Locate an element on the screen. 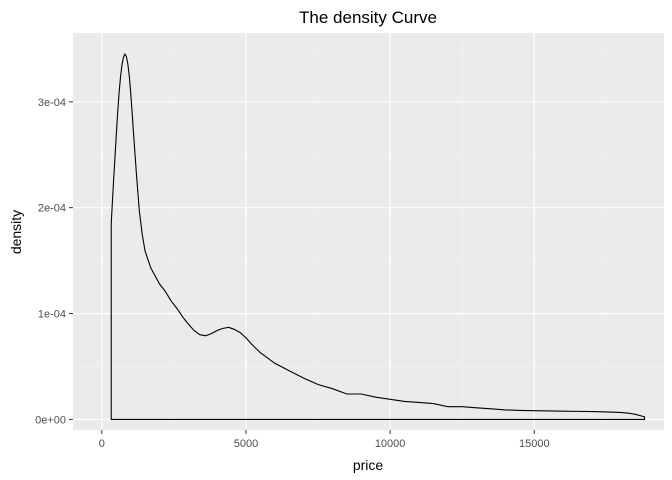 Image resolution: width=672 pixels, height=480 pixels. y-axis-title: density is located at coordinates (16, 232).